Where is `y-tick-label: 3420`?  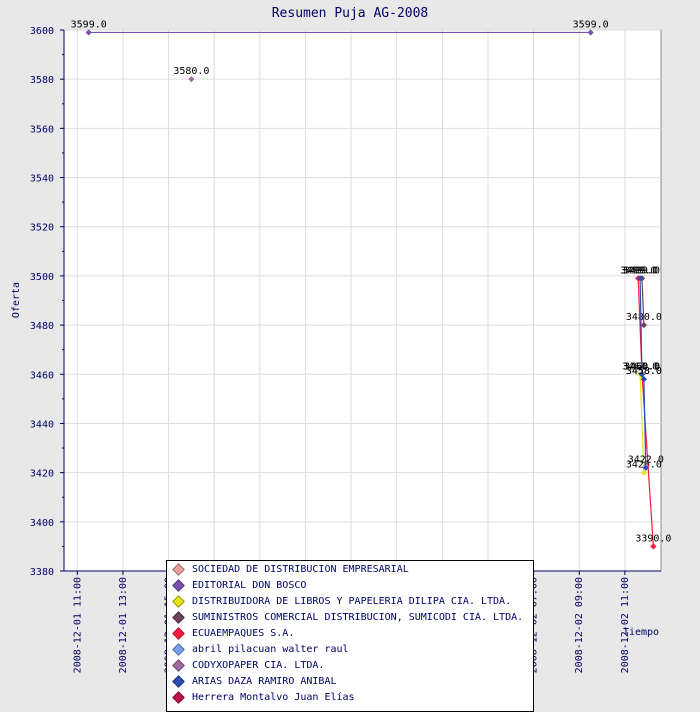
y-tick-label: 3420 is located at coordinates (42, 474).